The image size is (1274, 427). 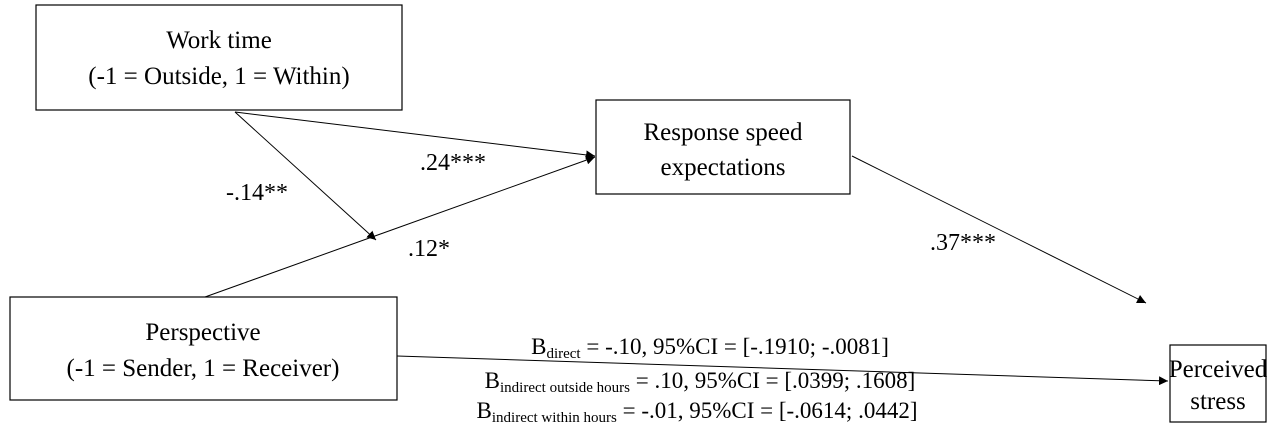 What do you see at coordinates (1218, 401) in the screenshot?
I see `node-label: stress` at bounding box center [1218, 401].